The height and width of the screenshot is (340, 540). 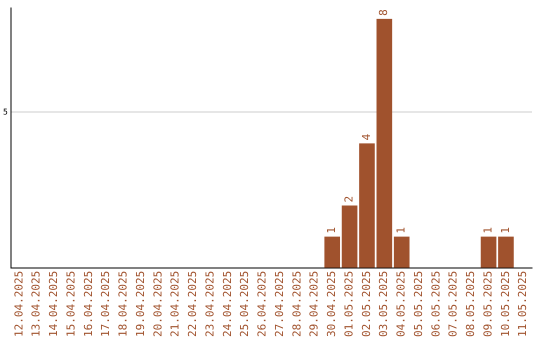 I want to click on x-tick-label: 13.04.2025, so click(x=36, y=304).